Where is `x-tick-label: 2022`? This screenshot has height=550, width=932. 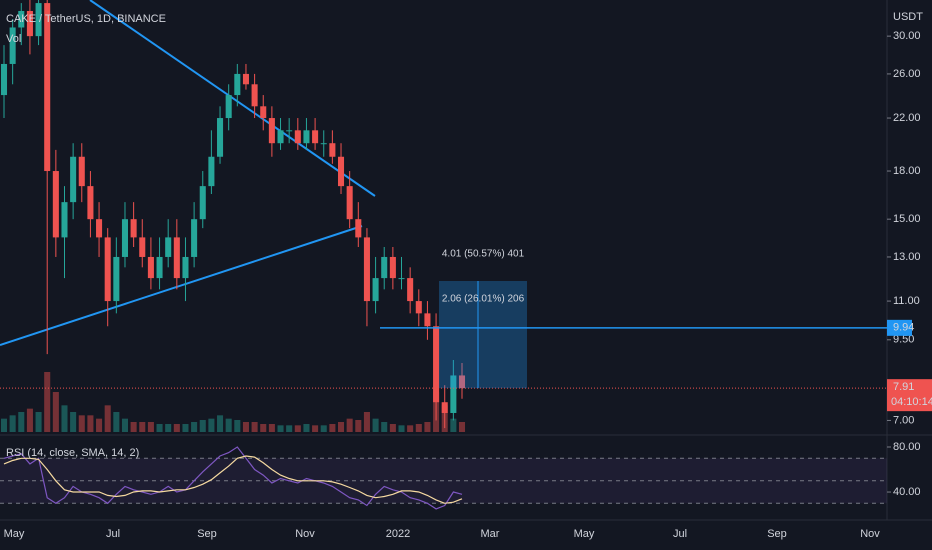 x-tick-label: 2022 is located at coordinates (398, 534).